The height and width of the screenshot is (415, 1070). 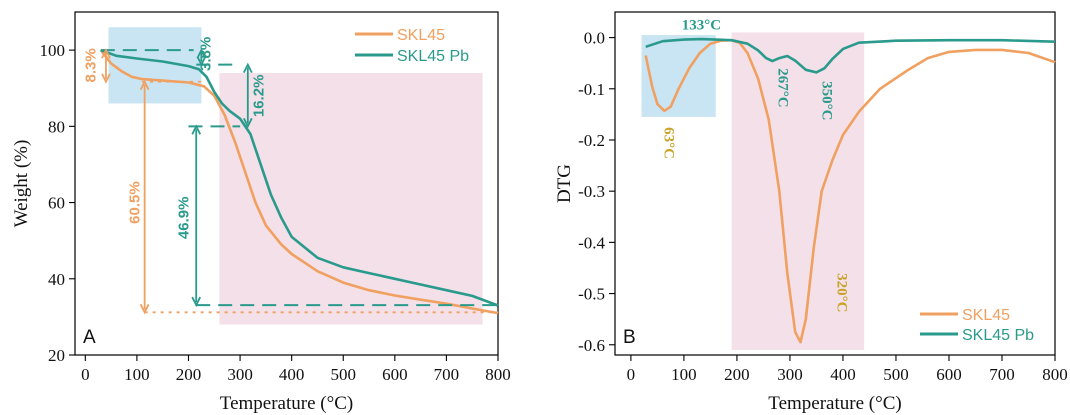 What do you see at coordinates (91, 65) in the screenshot?
I see `weight-loss-label: 8.3%` at bounding box center [91, 65].